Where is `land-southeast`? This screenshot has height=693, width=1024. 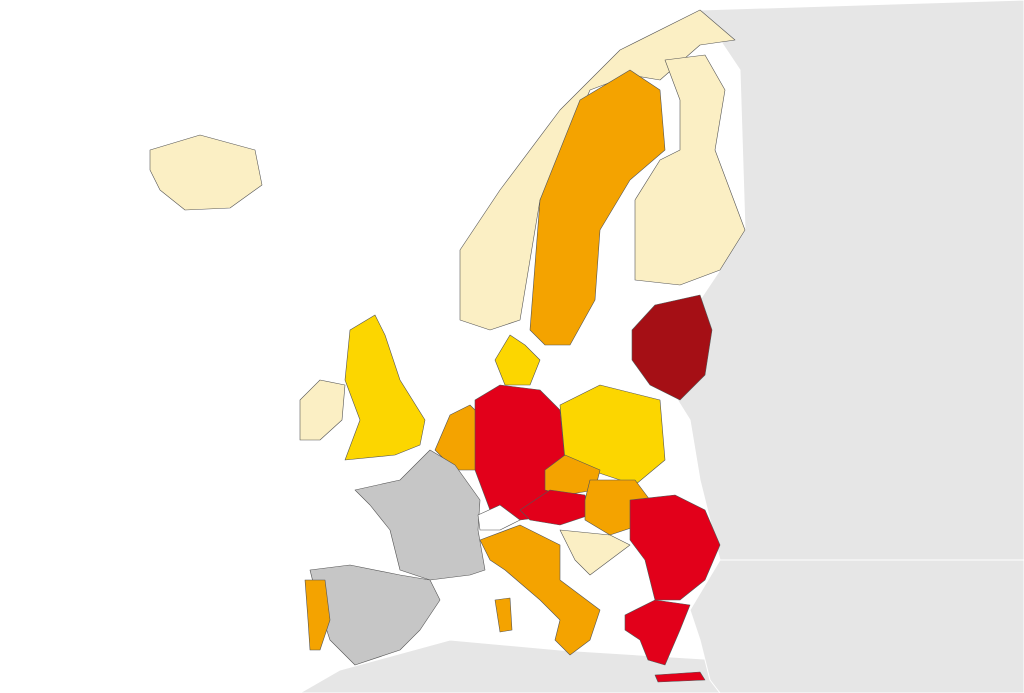
land-southeast is located at coordinates (856, 626).